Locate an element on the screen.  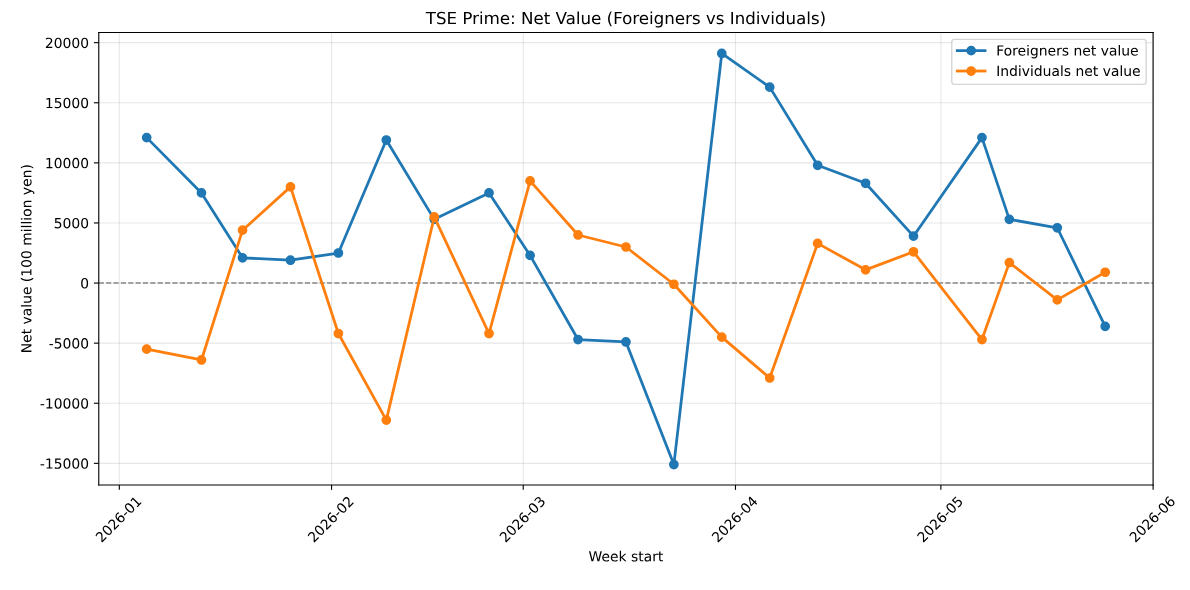
legend-label: Individuals net value is located at coordinates (1068, 71).